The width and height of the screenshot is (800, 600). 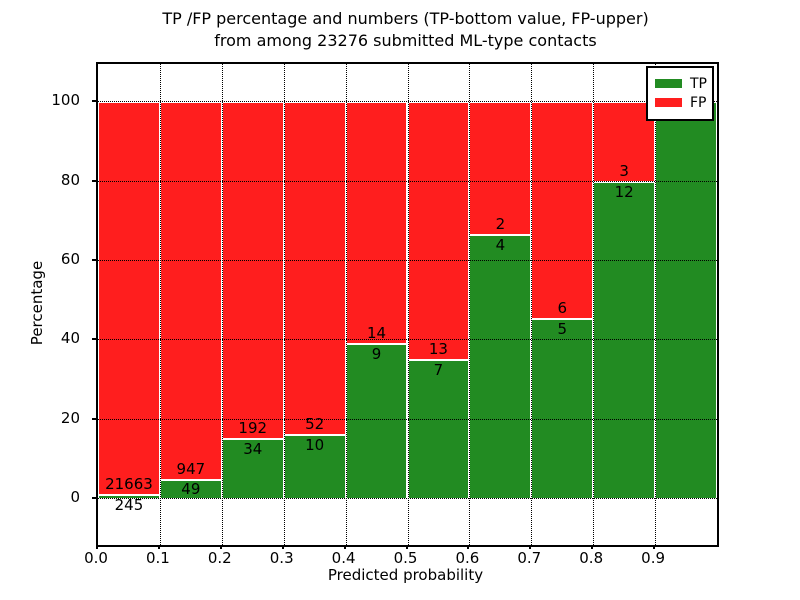 I want to click on xtick-0.3: 0.3, so click(x=281, y=558).